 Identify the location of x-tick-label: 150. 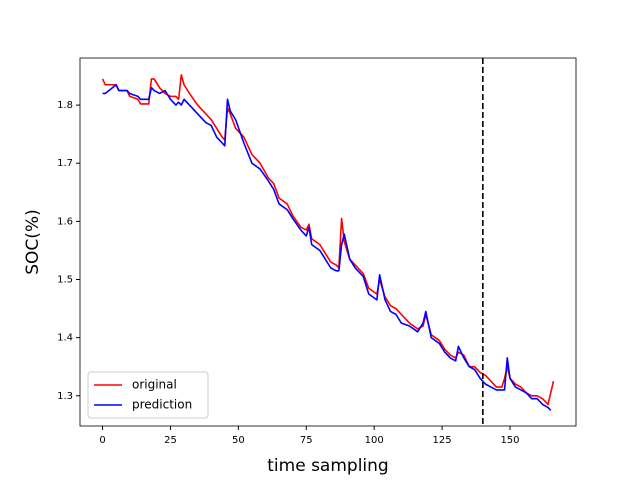
(509, 440).